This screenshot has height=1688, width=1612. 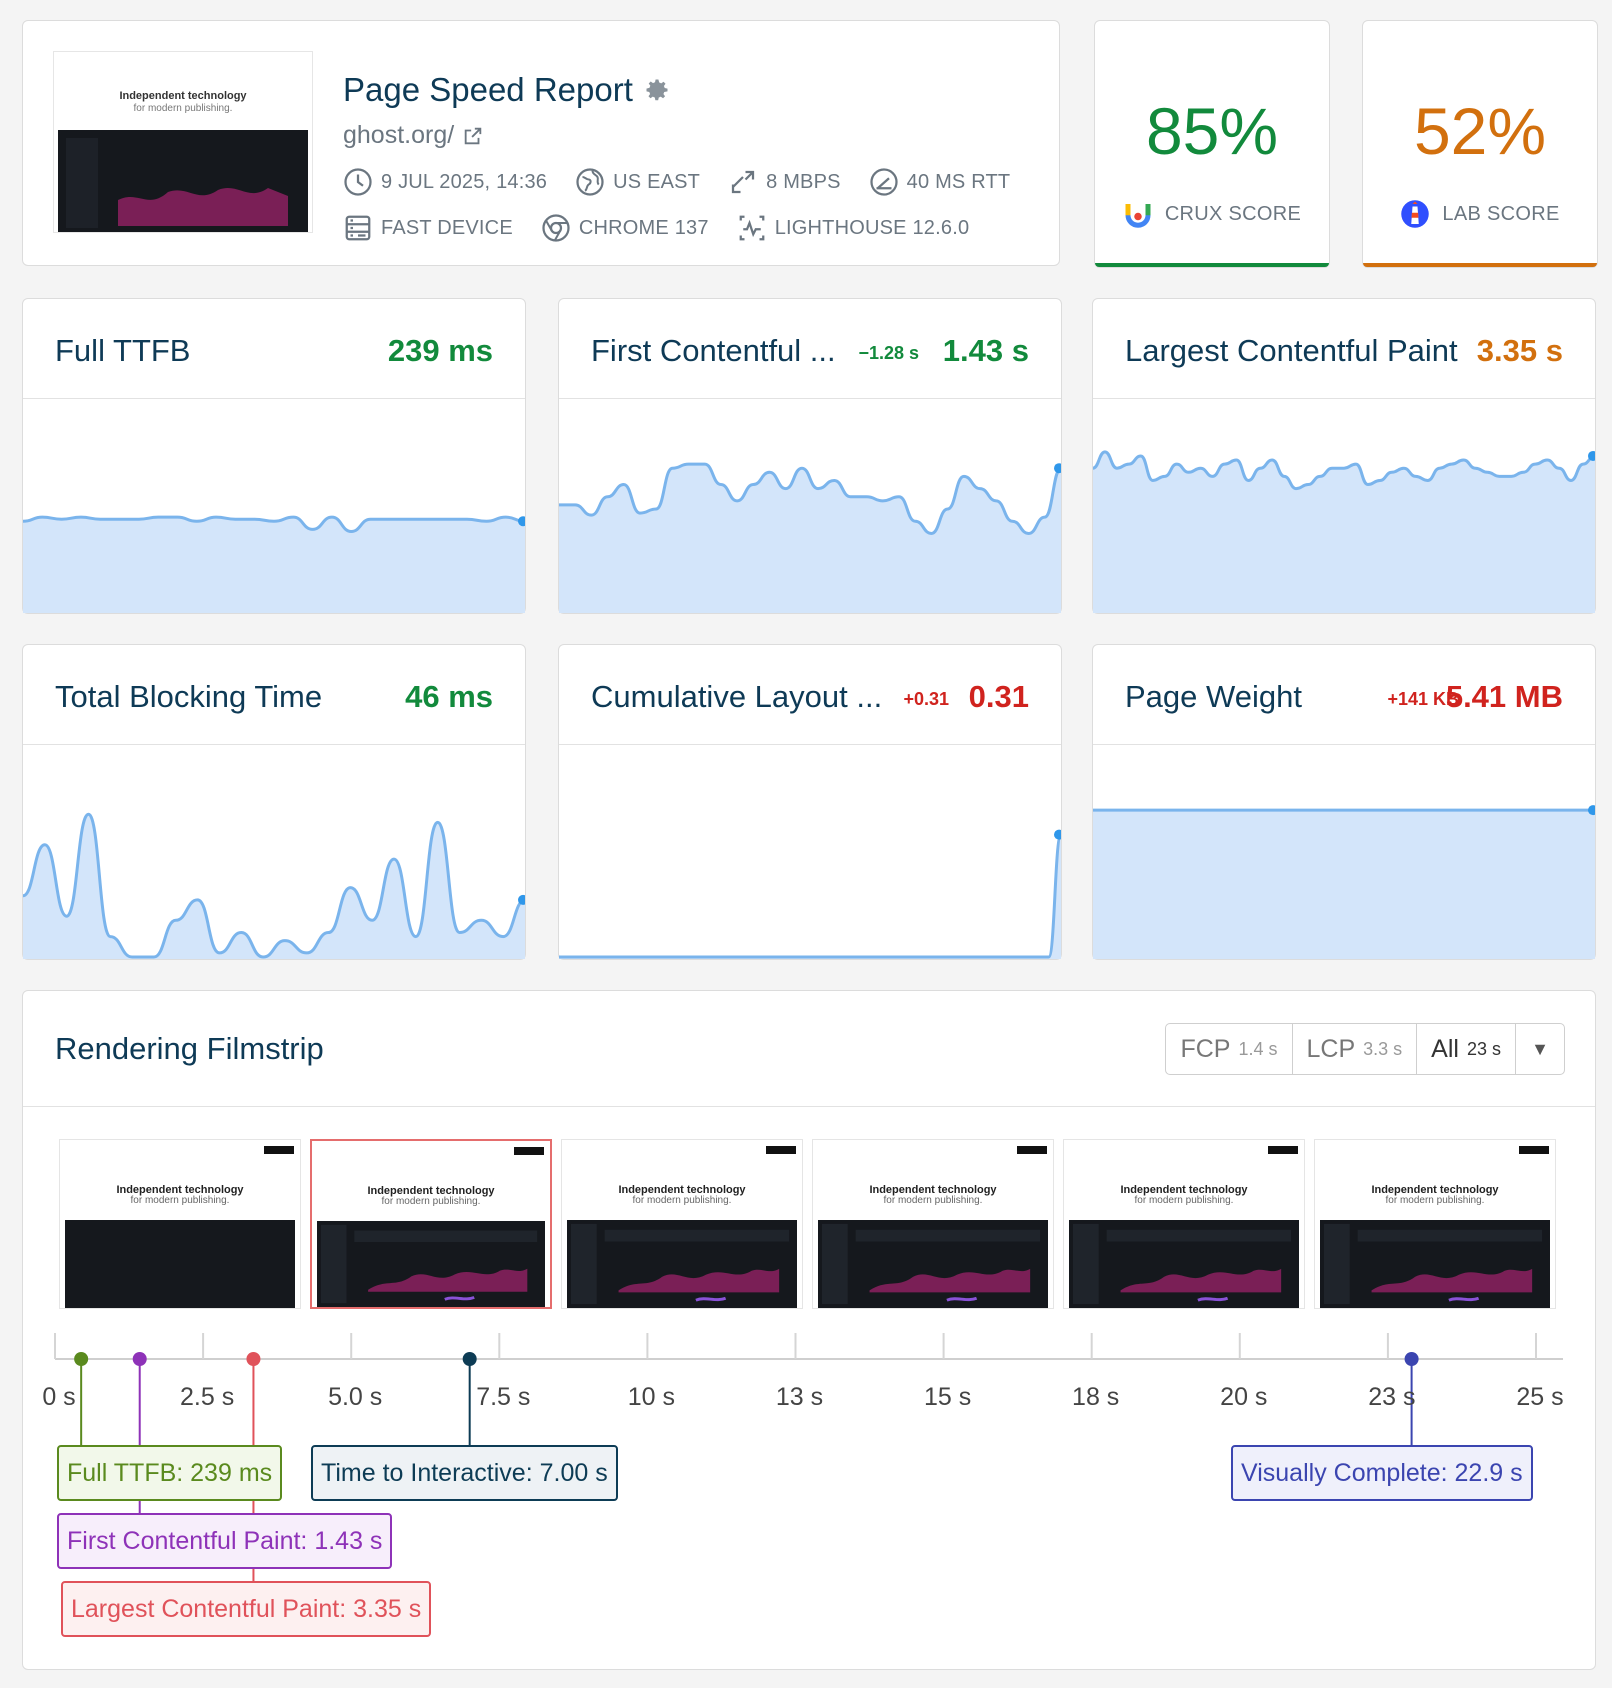 What do you see at coordinates (888, 353) in the screenshot?
I see `metric-delta: −1.28 s` at bounding box center [888, 353].